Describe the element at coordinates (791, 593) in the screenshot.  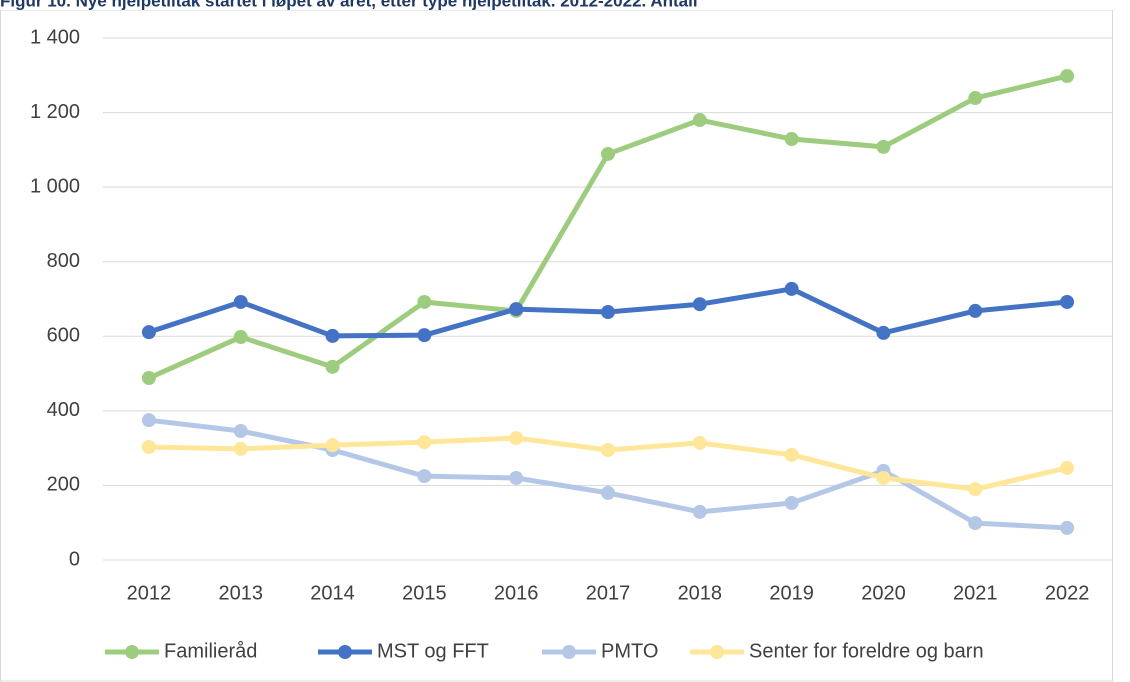
I see `x-tick-label: 2019` at that location.